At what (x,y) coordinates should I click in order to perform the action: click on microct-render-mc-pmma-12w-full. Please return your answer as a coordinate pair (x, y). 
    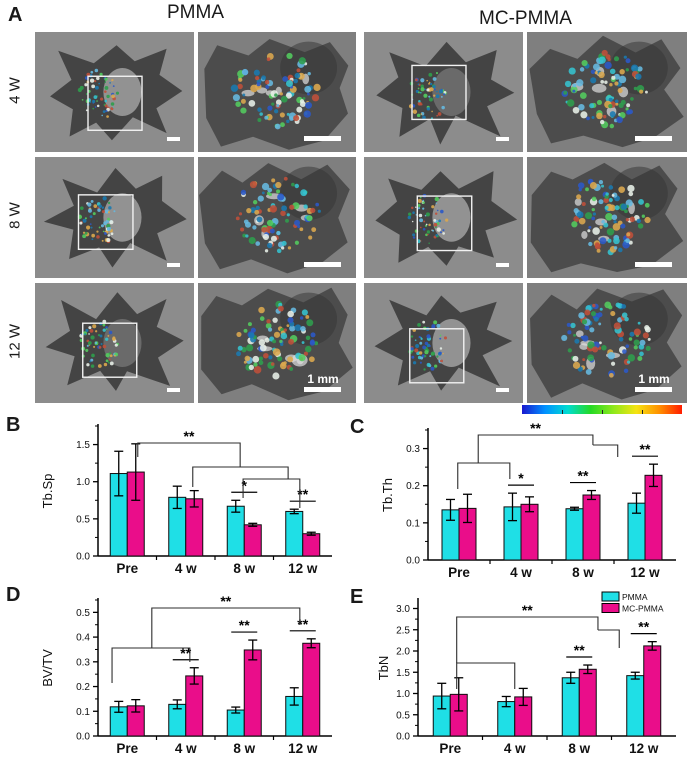
    Looking at the image, I should click on (443, 343).